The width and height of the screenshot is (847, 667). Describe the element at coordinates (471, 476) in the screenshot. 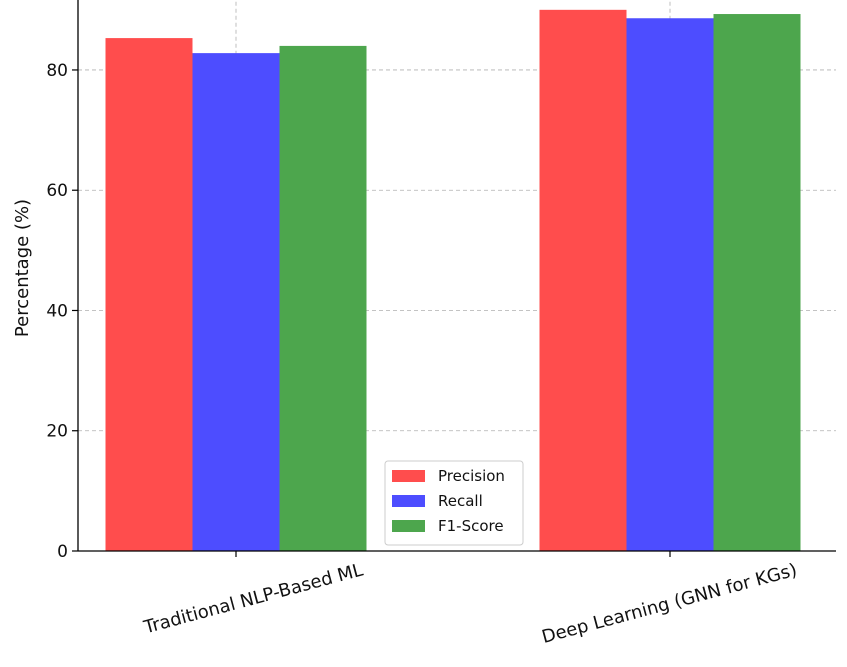

I see `legend-label: Precision` at that location.